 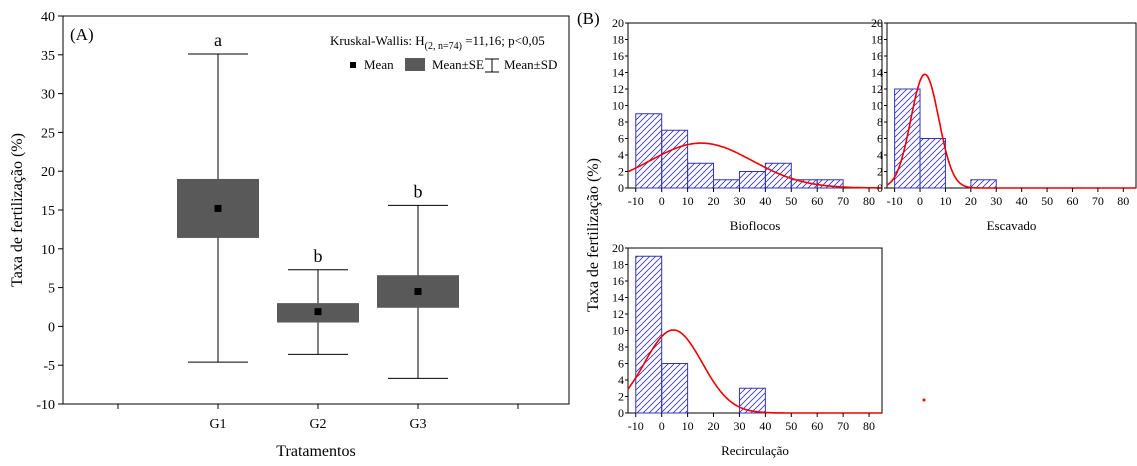 What do you see at coordinates (418, 280) in the screenshot?
I see `group-g3: b` at bounding box center [418, 280].